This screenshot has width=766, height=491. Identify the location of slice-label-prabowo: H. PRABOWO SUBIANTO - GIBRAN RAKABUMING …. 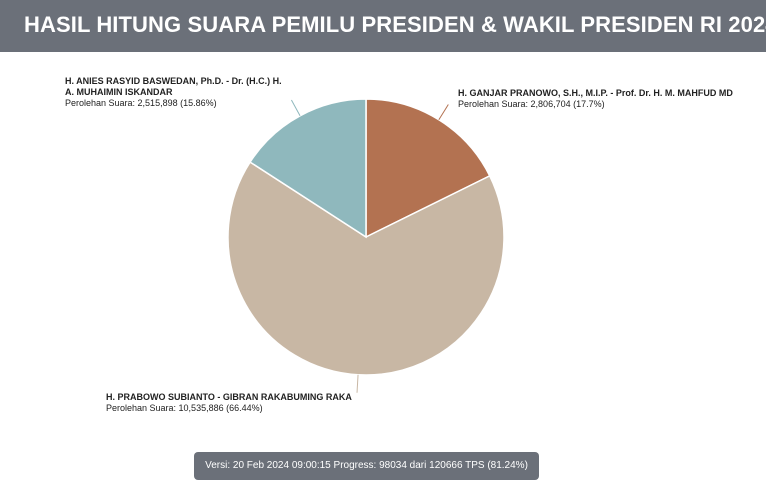
(229, 403).